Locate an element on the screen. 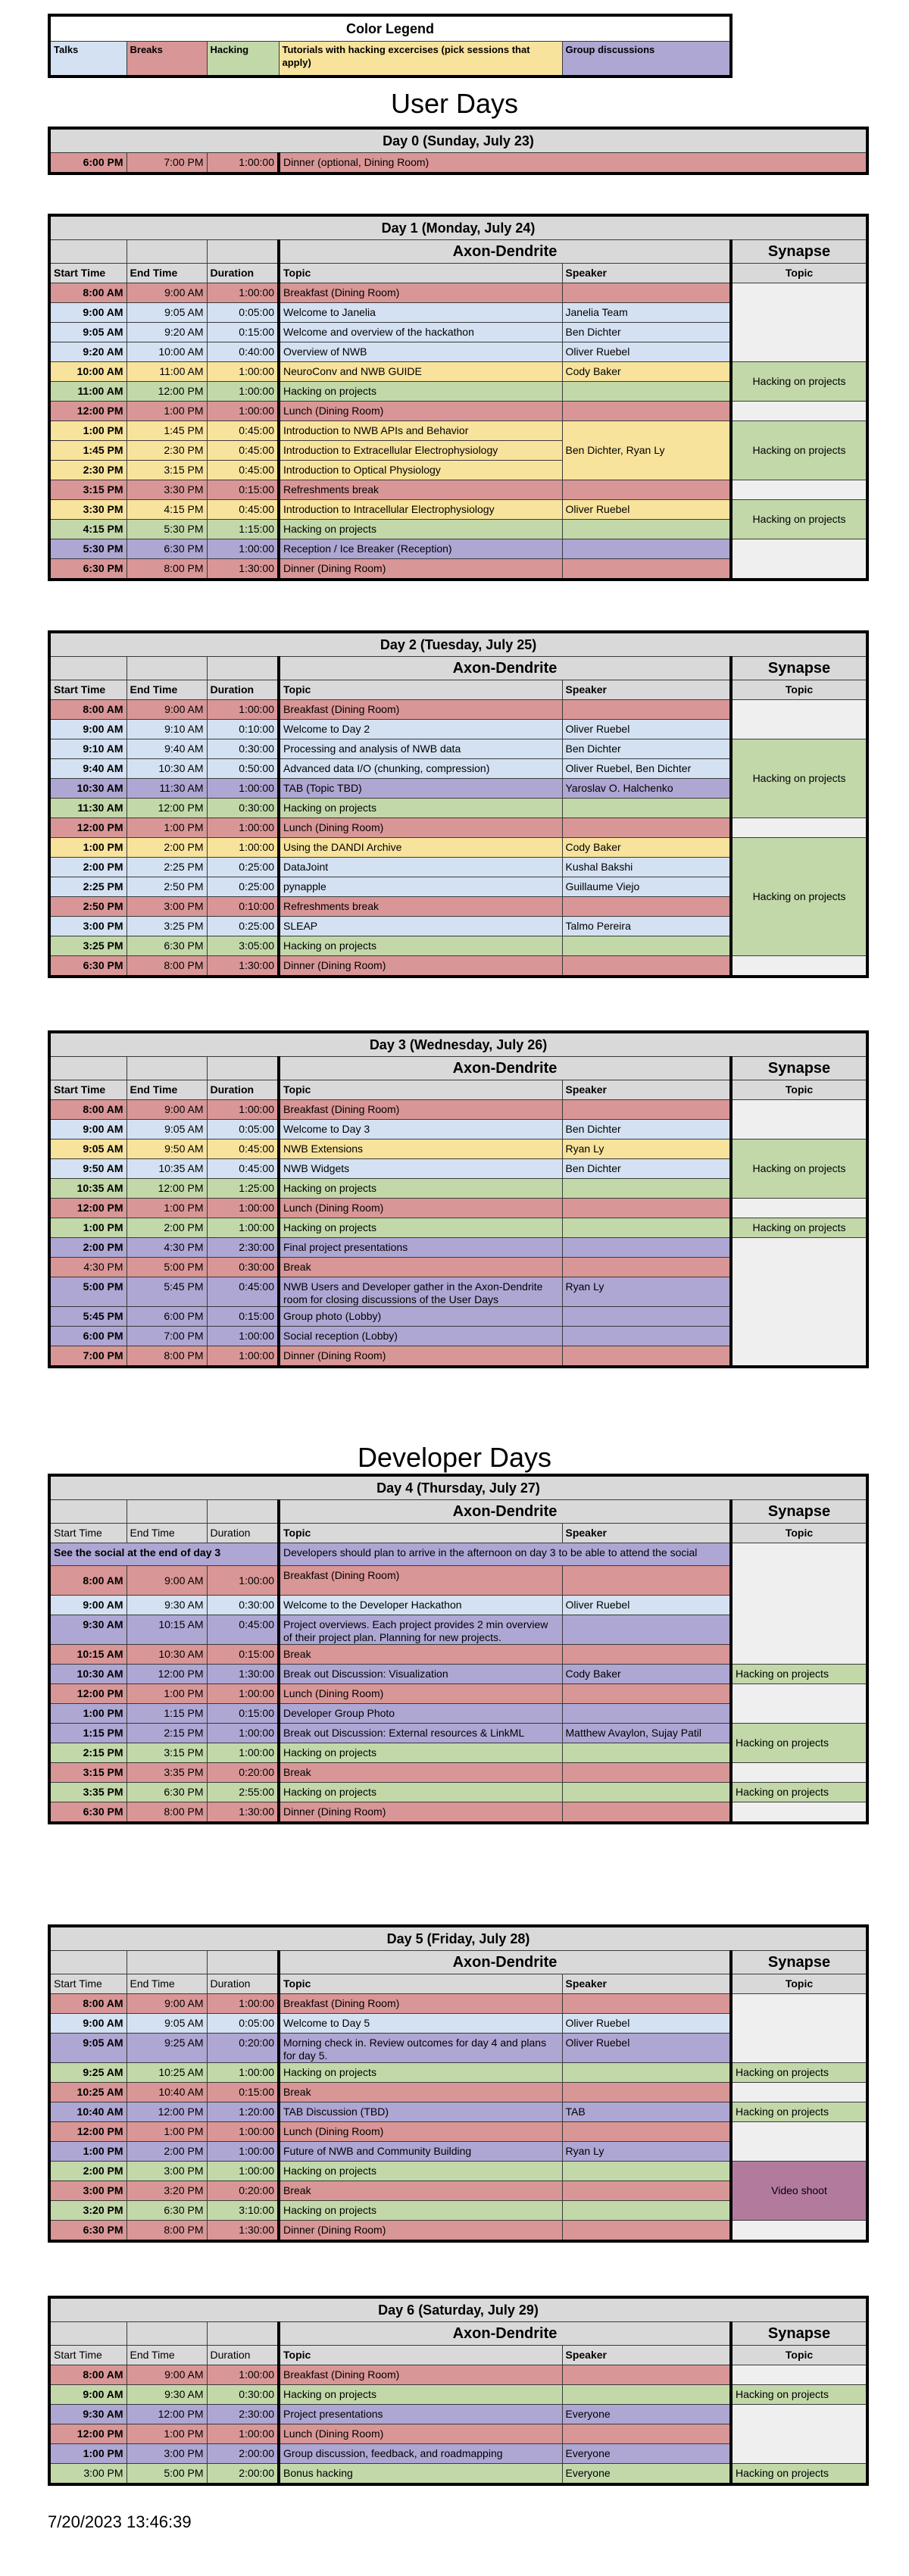 The image size is (909, 2576). topic: Future of NWB and Community Building is located at coordinates (420, 2151).